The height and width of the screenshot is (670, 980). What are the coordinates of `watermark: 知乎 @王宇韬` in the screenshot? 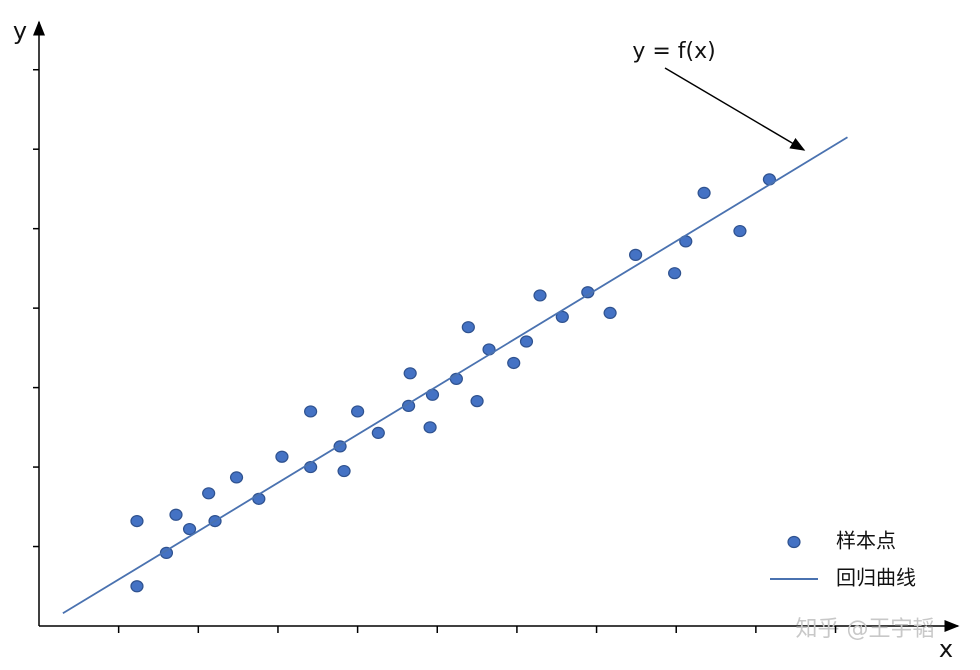 It's located at (865, 629).